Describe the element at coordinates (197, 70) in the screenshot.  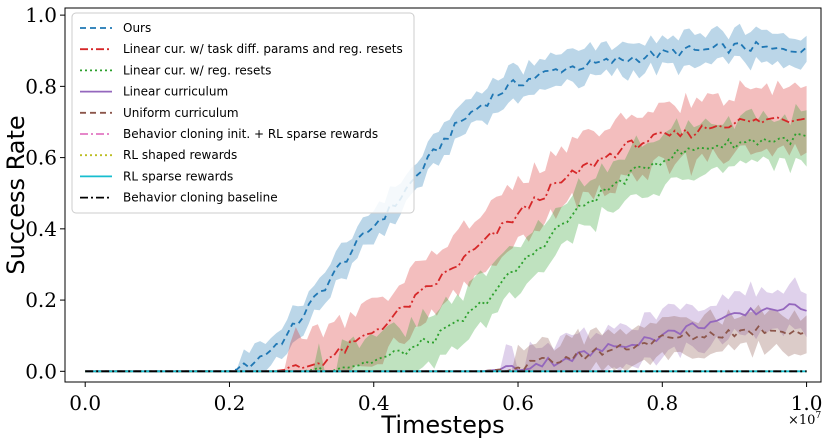
I see `legend-label-2: Linear cur. w/ reg. resets` at that location.